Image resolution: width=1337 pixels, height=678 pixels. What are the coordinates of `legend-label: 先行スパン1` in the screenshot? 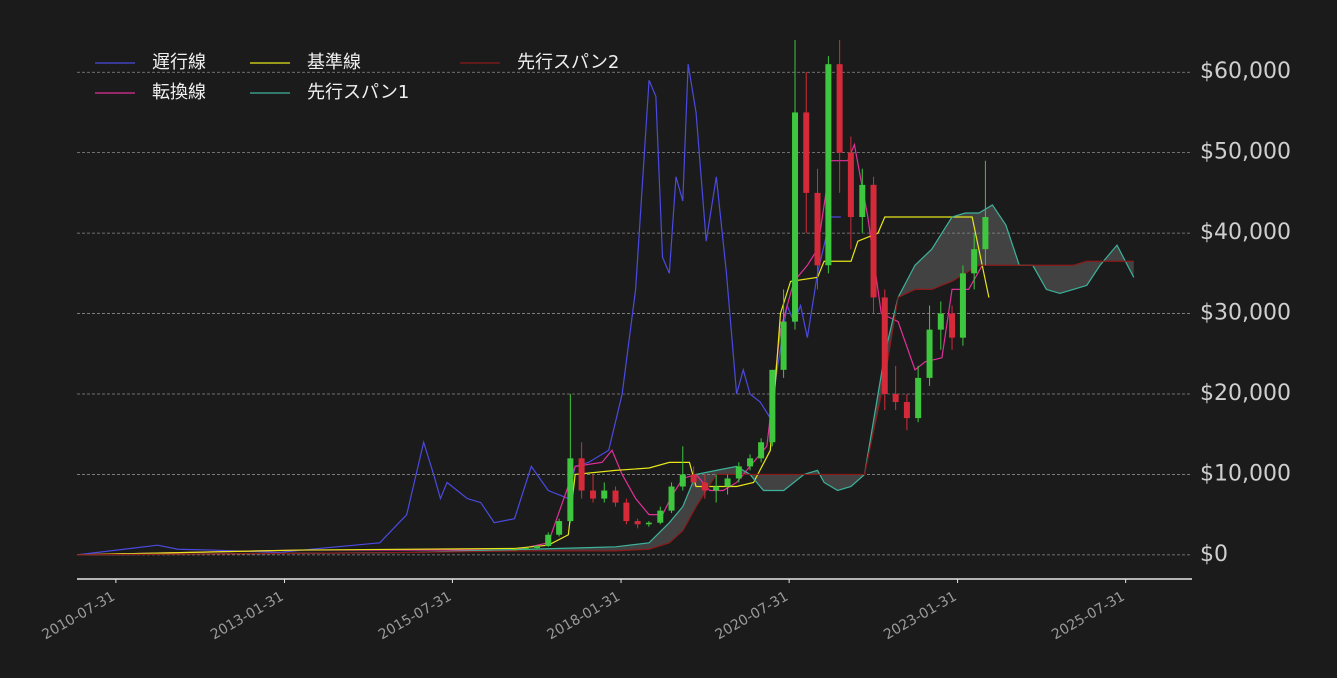 It's located at (358, 92).